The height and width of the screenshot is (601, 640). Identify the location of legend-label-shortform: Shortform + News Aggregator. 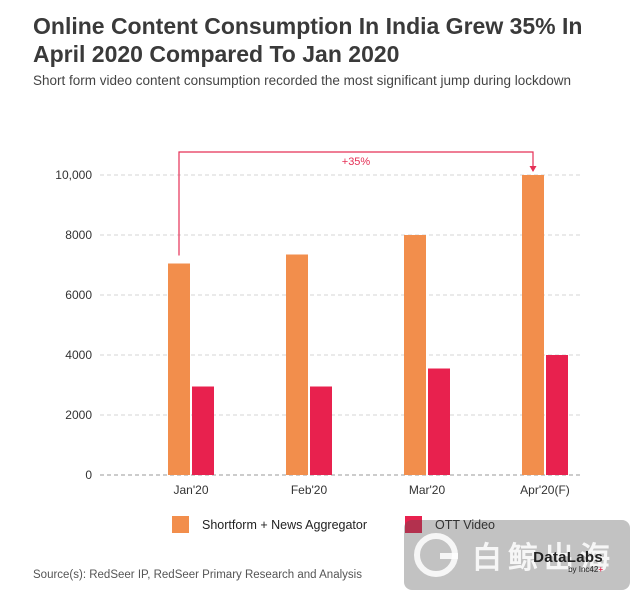
(285, 524).